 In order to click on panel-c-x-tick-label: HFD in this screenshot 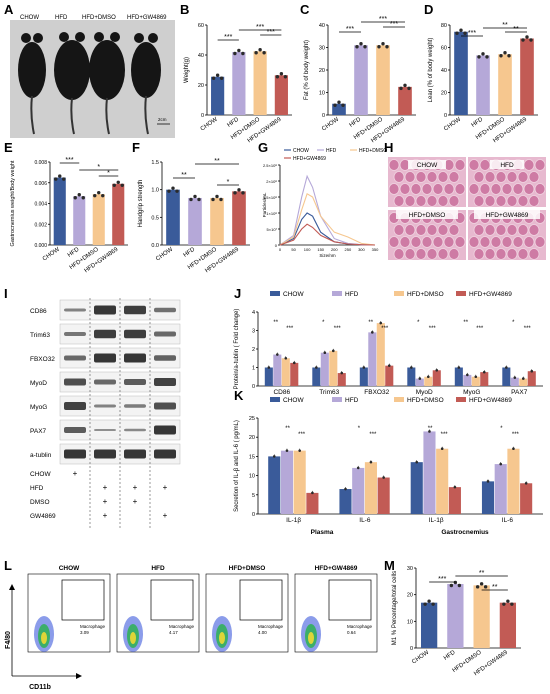, I will do `click(356, 122)`.